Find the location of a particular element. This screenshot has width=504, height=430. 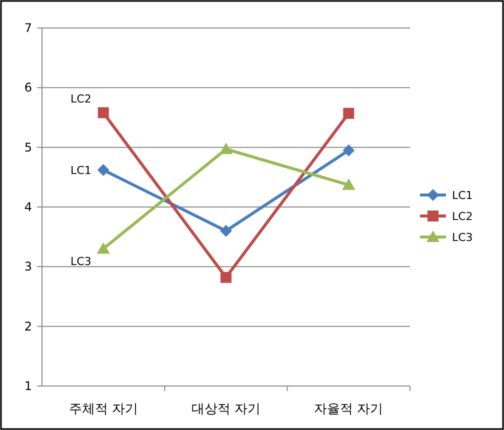

y-tick-label: 6 is located at coordinates (28, 87).